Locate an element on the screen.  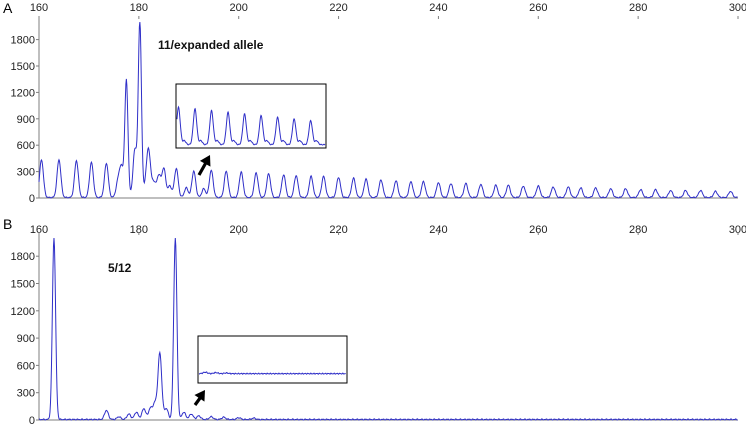
panel-b-x-ticks: 160 180 200 220 240 260 280 300 is located at coordinates (388, 230).